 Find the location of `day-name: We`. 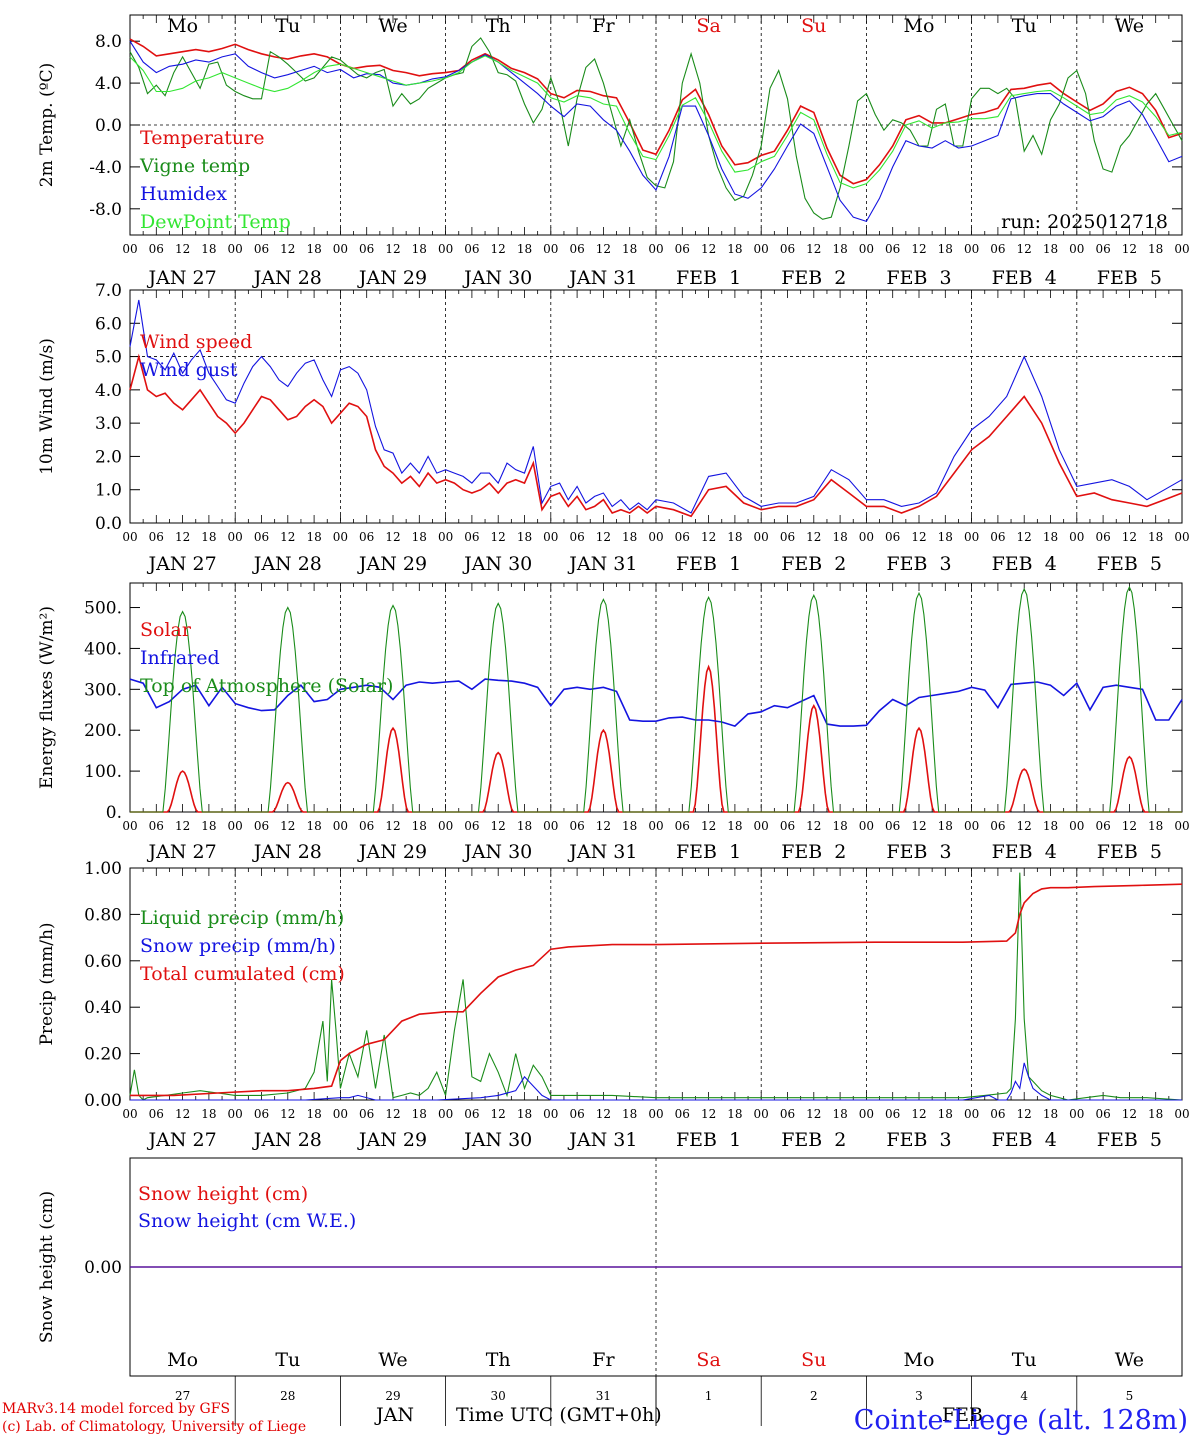

day-name: We is located at coordinates (1129, 1360).